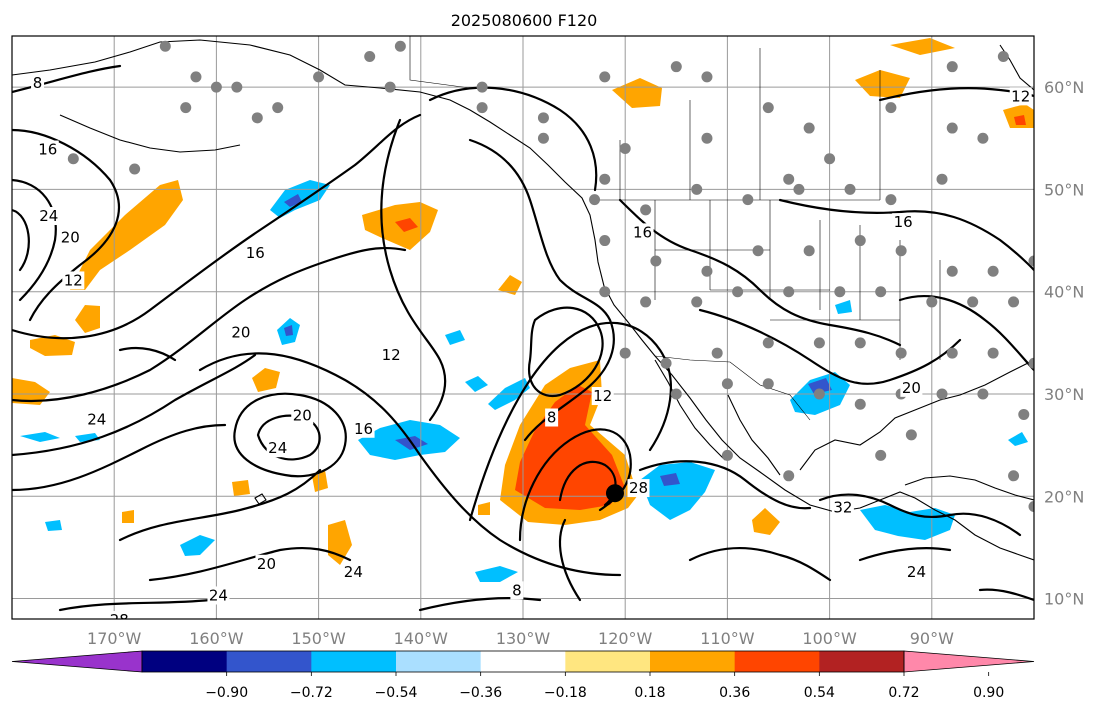 This screenshot has height=712, width=1105. What do you see at coordinates (226, 693) in the screenshot?
I see `colorbar-tick-label: −0.90` at bounding box center [226, 693].